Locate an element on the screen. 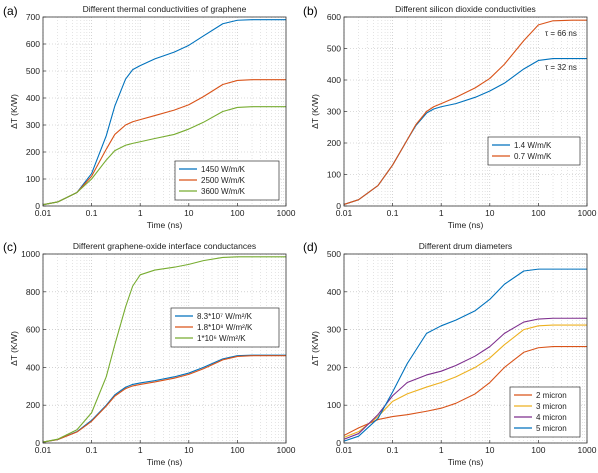 The height and width of the screenshot is (473, 598). annotation-label: τ = 66 ns is located at coordinates (561, 33).